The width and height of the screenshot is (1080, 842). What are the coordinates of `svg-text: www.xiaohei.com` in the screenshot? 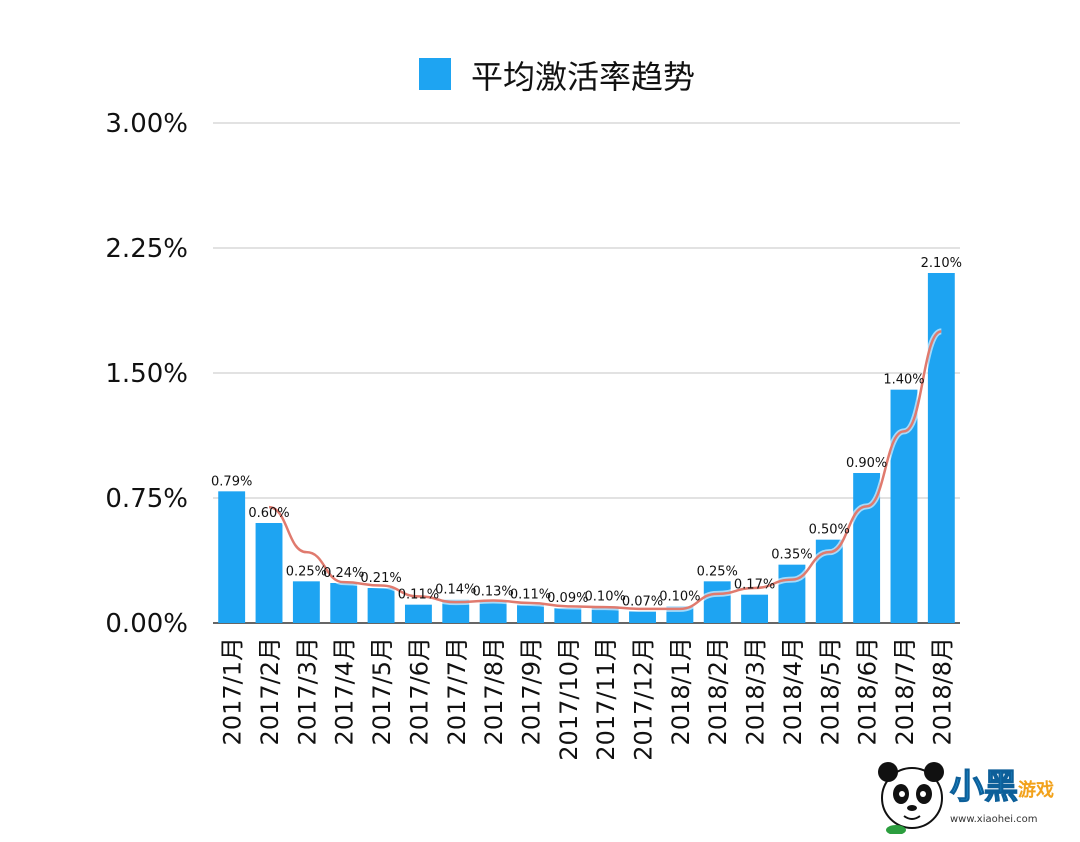 It's located at (994, 819).